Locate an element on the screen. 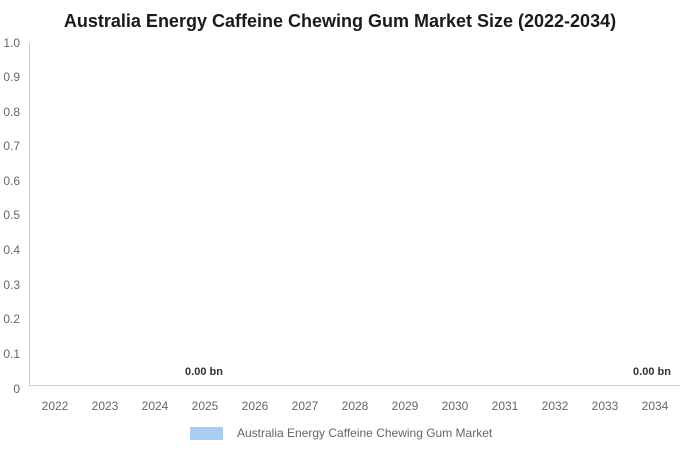 The width and height of the screenshot is (680, 450). y-axis-tick-label: 0.9 is located at coordinates (11, 77).